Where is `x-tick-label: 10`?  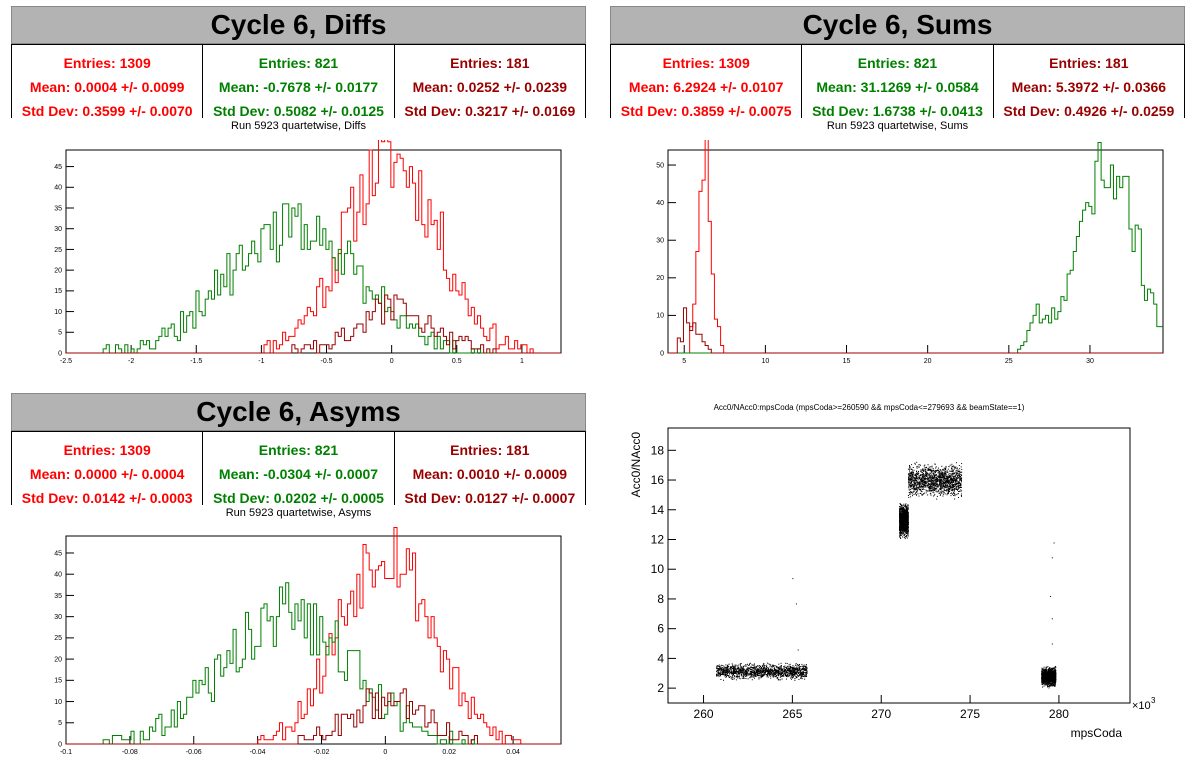 x-tick-label: 10 is located at coordinates (765, 361).